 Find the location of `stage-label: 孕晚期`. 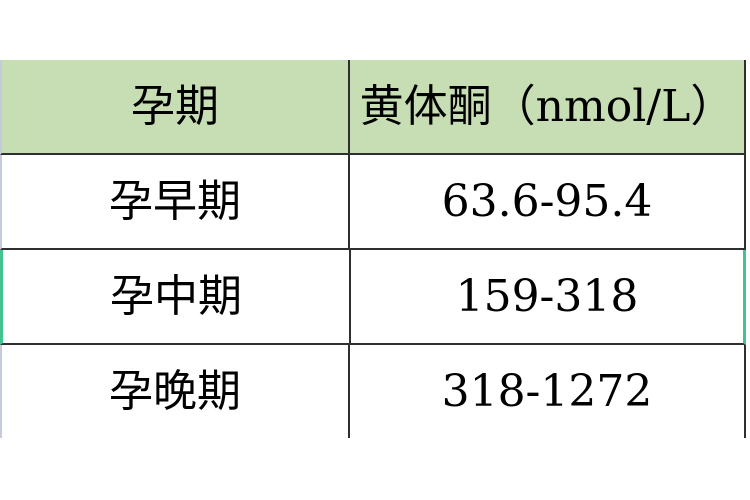

stage-label: 孕晚期 is located at coordinates (175, 391).